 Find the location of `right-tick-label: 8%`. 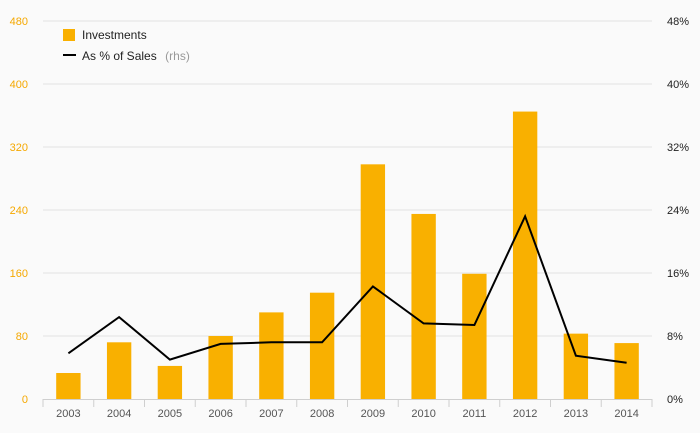

right-tick-label: 8% is located at coordinates (675, 337).